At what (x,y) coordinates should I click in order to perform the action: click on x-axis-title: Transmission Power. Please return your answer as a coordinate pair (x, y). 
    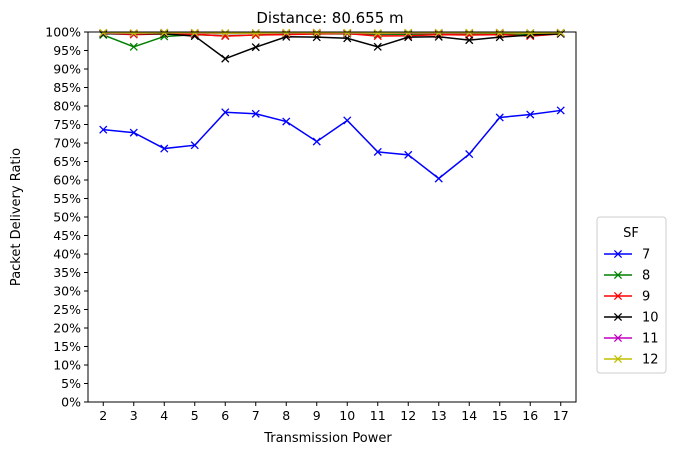
    Looking at the image, I should click on (327, 438).